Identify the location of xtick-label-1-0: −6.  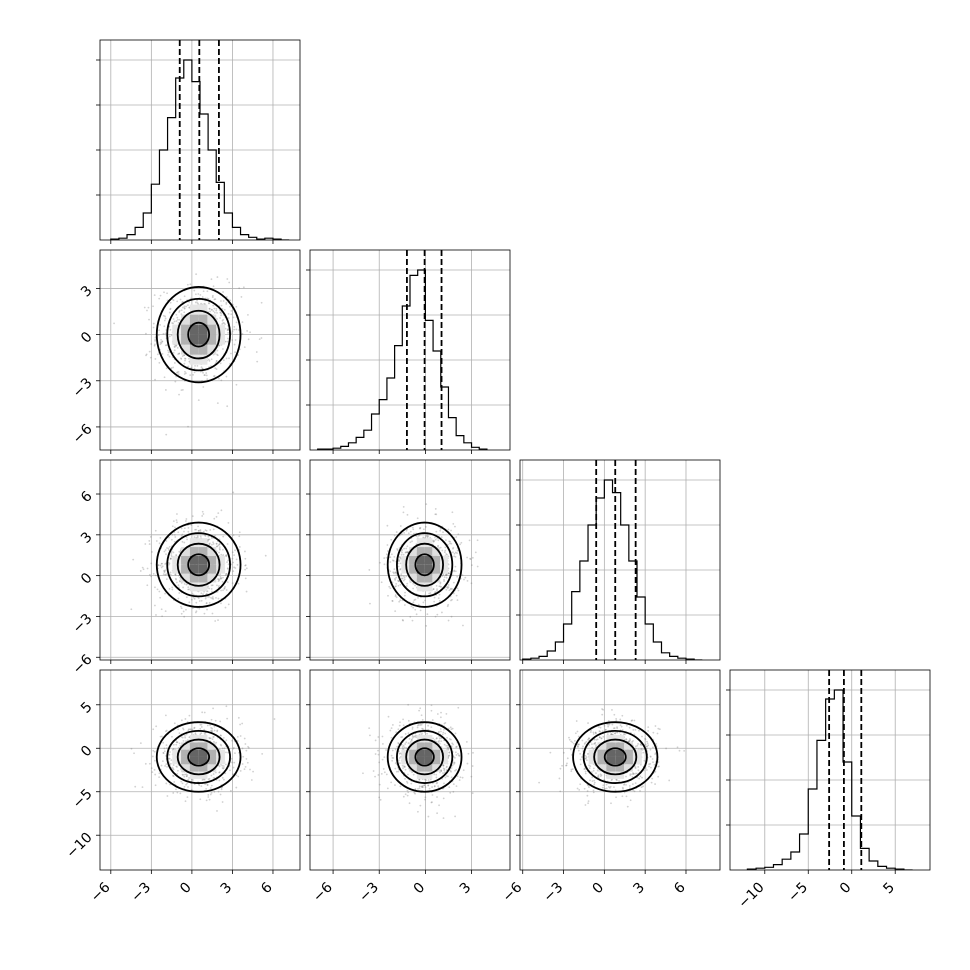
(323, 892).